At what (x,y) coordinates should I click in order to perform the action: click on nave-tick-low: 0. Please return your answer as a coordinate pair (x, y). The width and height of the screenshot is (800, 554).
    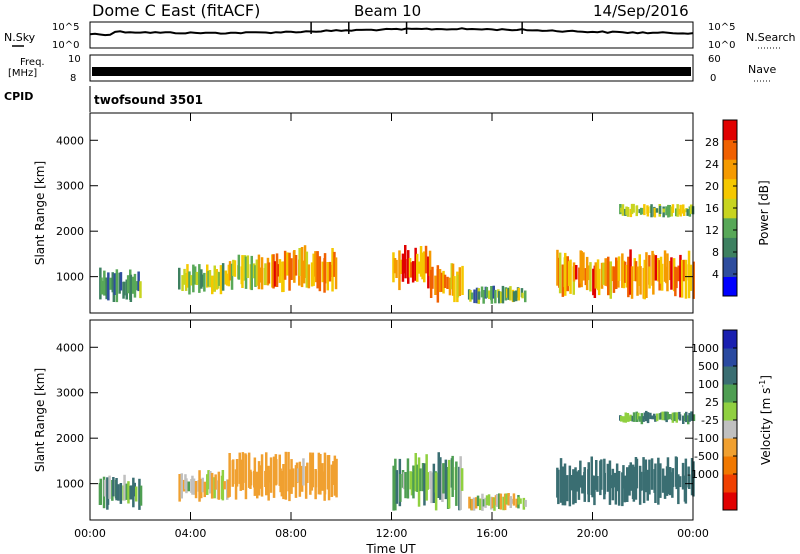
    Looking at the image, I should click on (713, 78).